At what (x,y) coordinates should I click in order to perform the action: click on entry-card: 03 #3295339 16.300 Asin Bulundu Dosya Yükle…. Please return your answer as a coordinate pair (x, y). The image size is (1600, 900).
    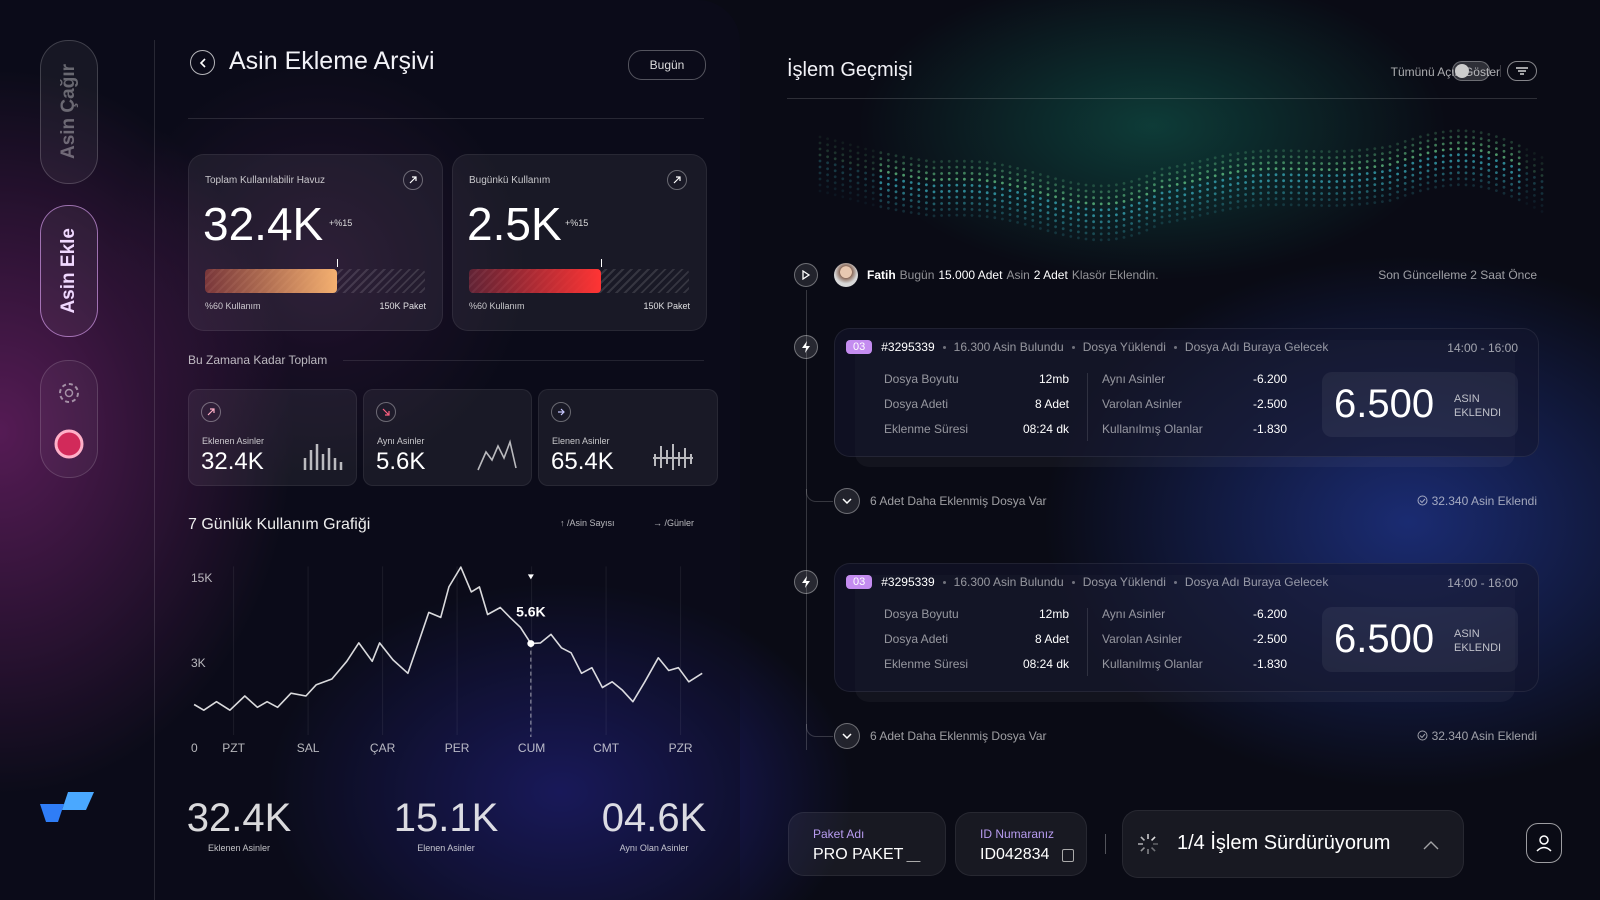
    Looking at the image, I should click on (1186, 392).